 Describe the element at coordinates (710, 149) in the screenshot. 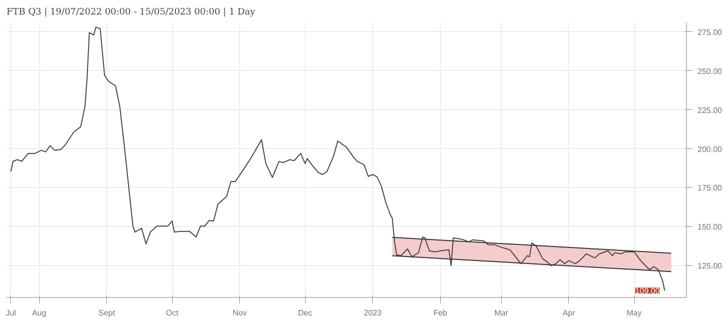

I see `y-tick-label: 200.00` at that location.